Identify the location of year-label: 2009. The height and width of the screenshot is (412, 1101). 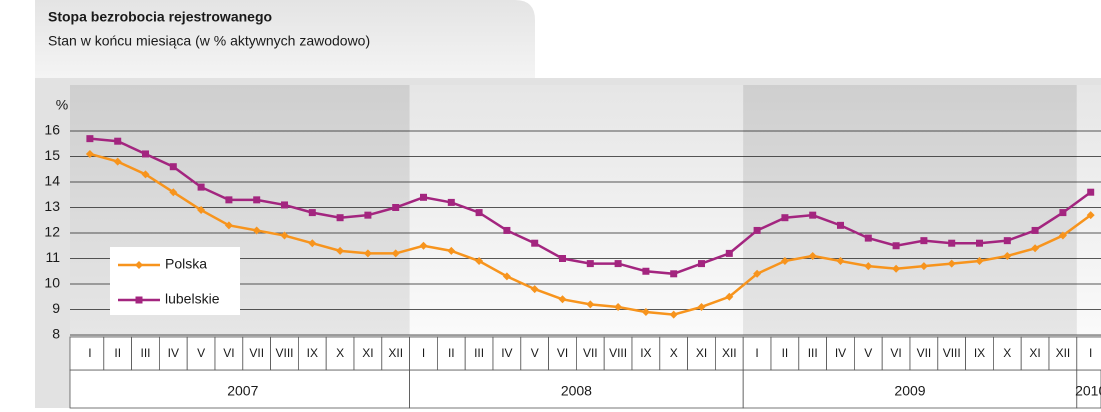
(909, 391).